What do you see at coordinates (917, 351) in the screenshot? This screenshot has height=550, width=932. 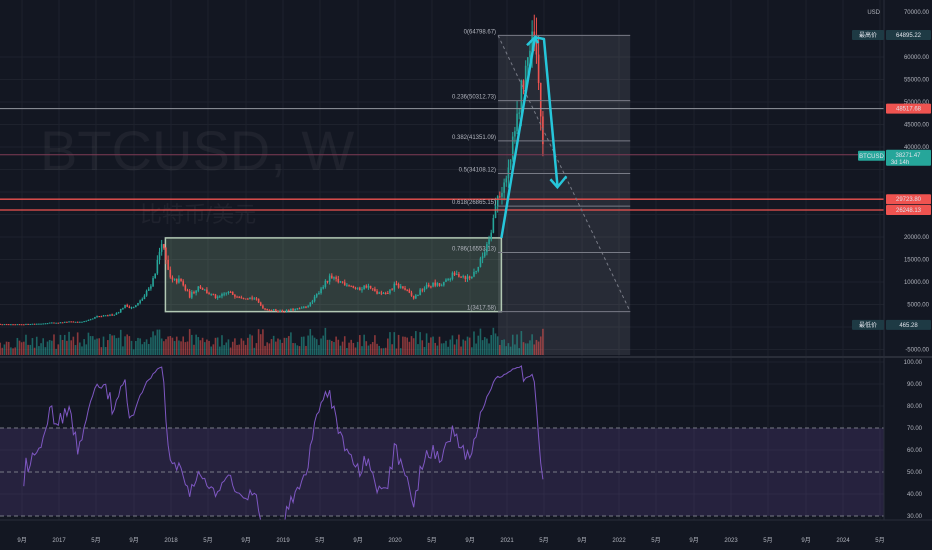 I see `price-tick-label: -5000.00` at bounding box center [917, 351].